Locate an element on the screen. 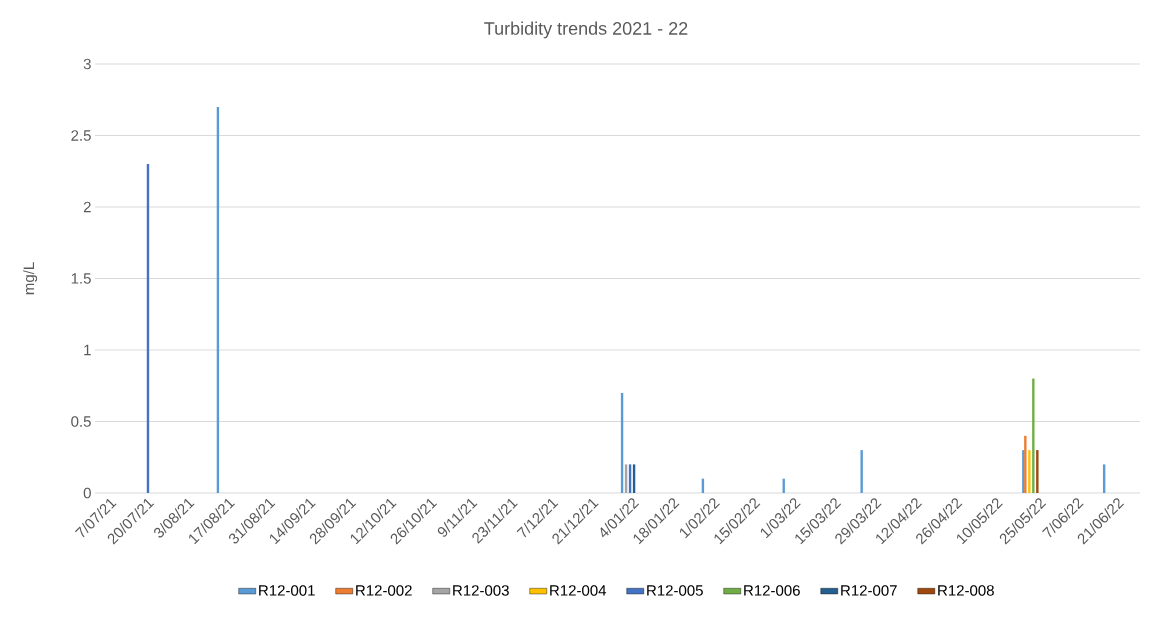  legend-label: R12-001 is located at coordinates (287, 590).